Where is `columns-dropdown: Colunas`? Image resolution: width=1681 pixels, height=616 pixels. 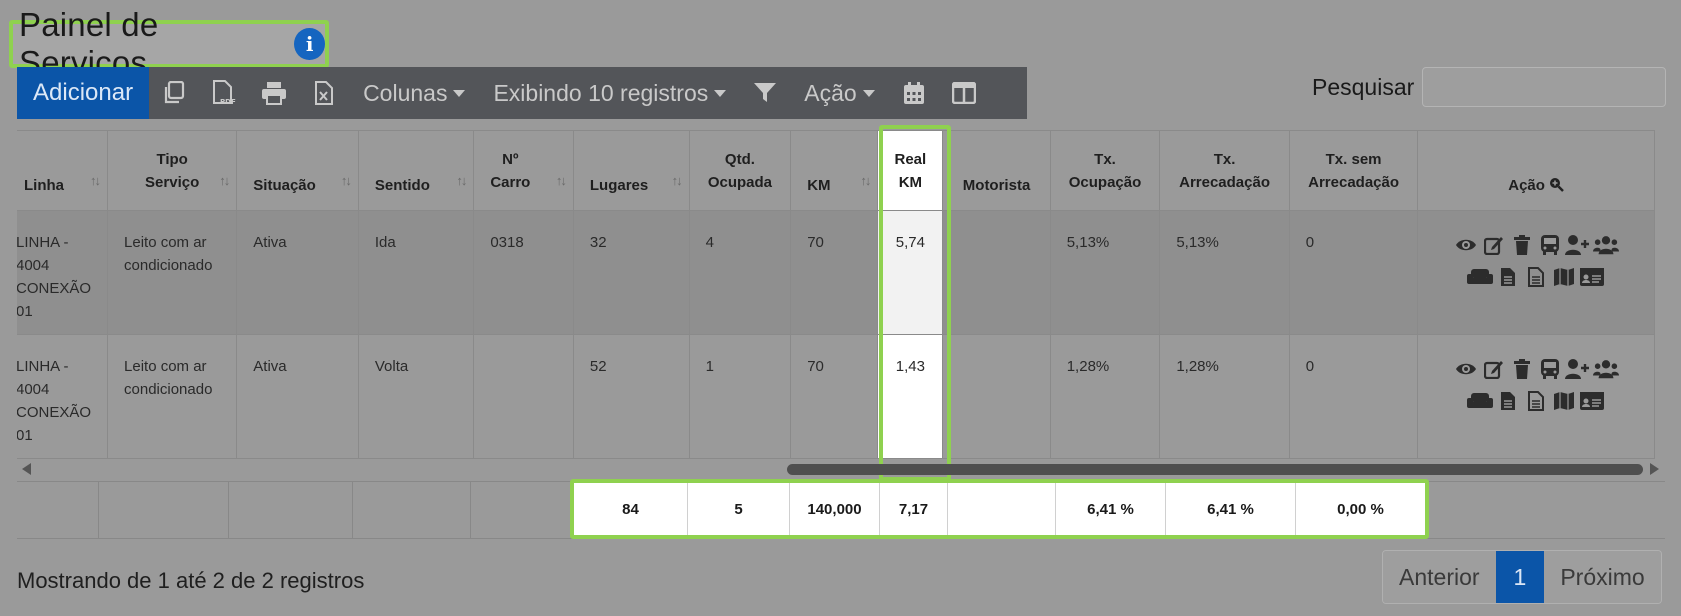 columns-dropdown: Colunas is located at coordinates (414, 93).